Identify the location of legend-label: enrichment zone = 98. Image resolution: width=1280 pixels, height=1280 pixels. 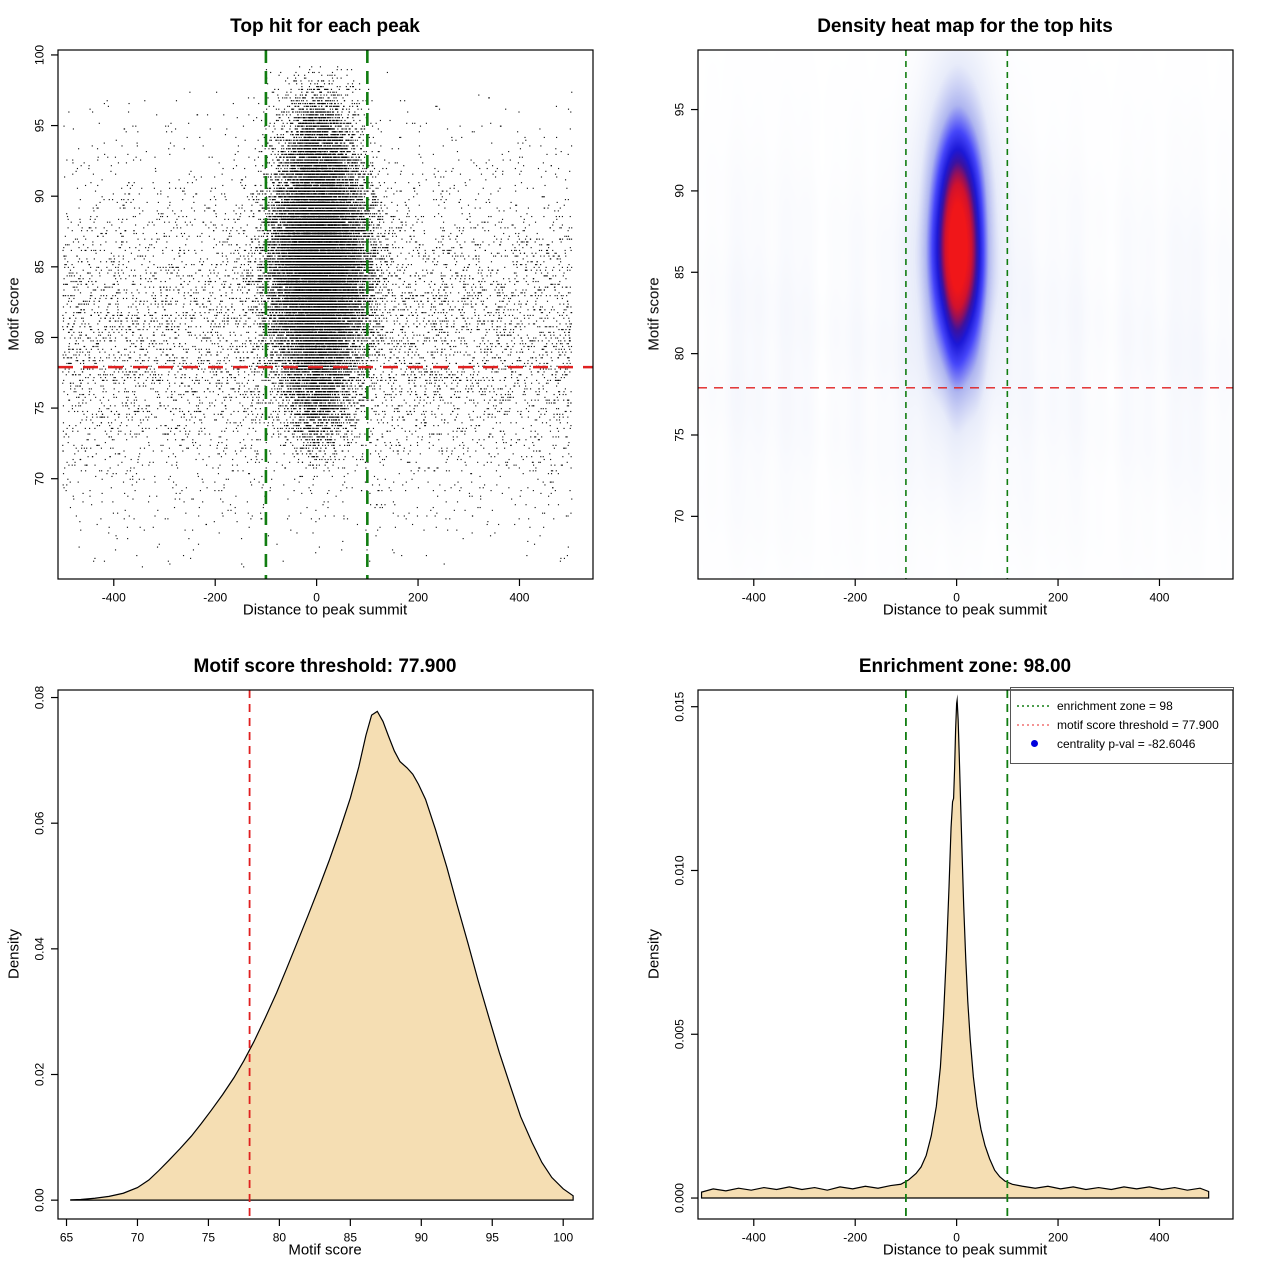
(1115, 705).